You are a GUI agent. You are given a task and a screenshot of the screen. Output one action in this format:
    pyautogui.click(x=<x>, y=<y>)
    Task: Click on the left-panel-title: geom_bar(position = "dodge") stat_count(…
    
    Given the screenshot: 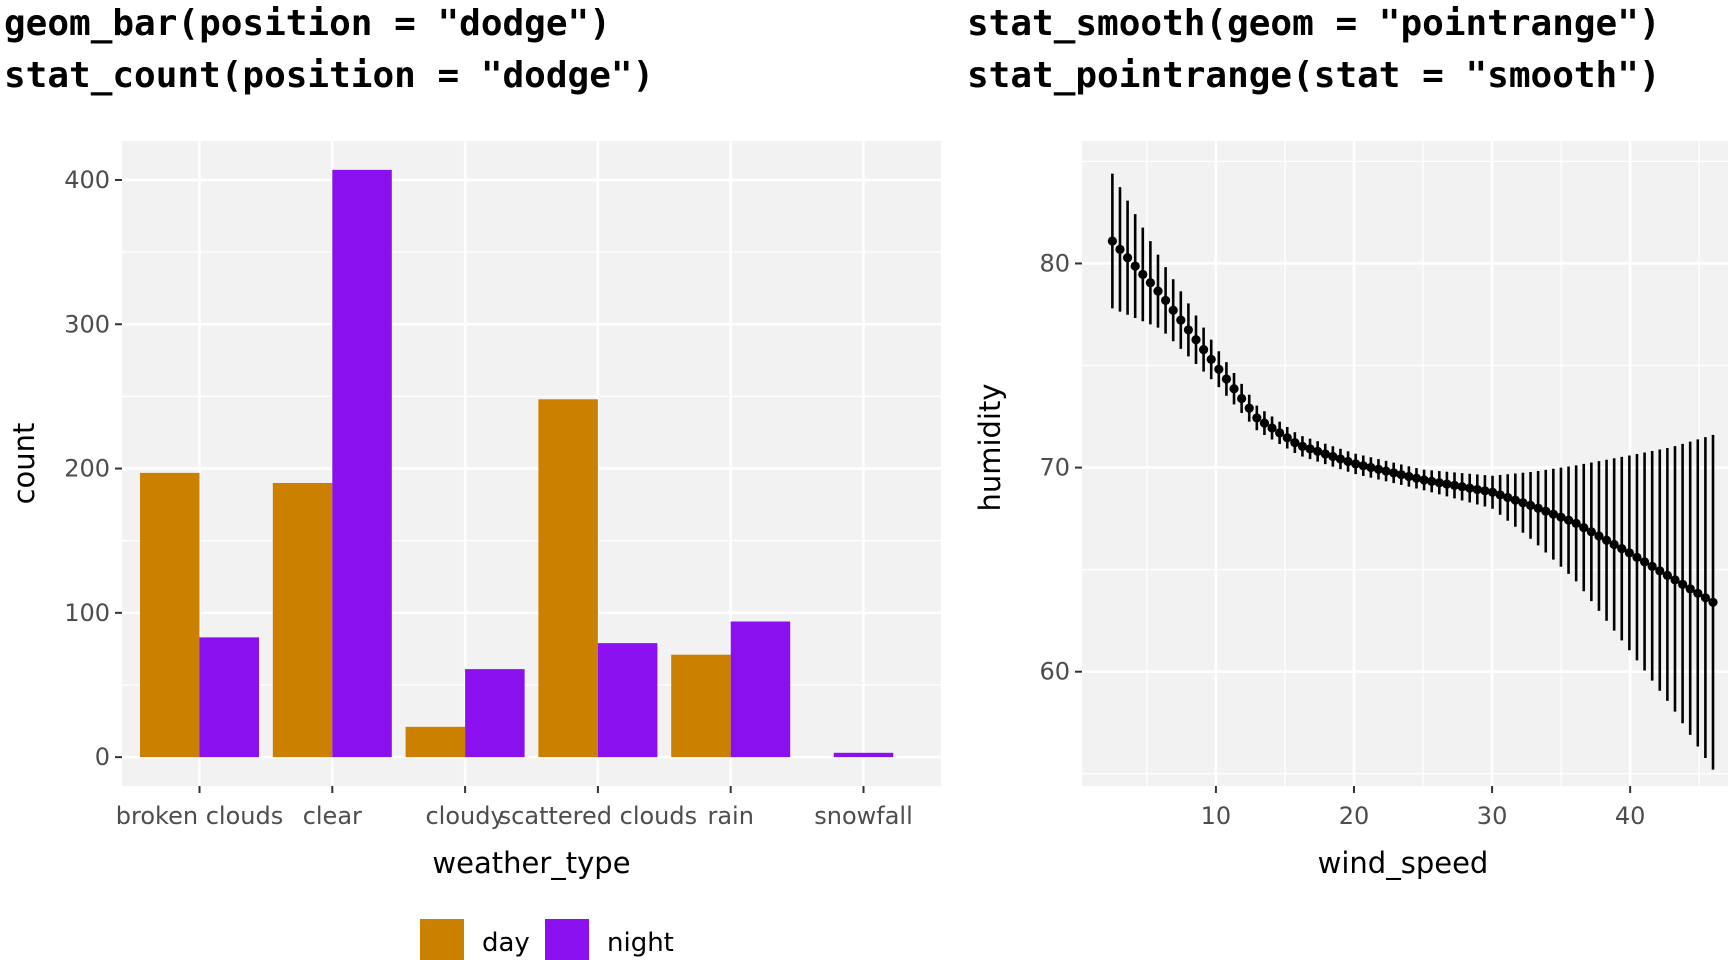 What is the action you would take?
    pyautogui.click(x=329, y=51)
    